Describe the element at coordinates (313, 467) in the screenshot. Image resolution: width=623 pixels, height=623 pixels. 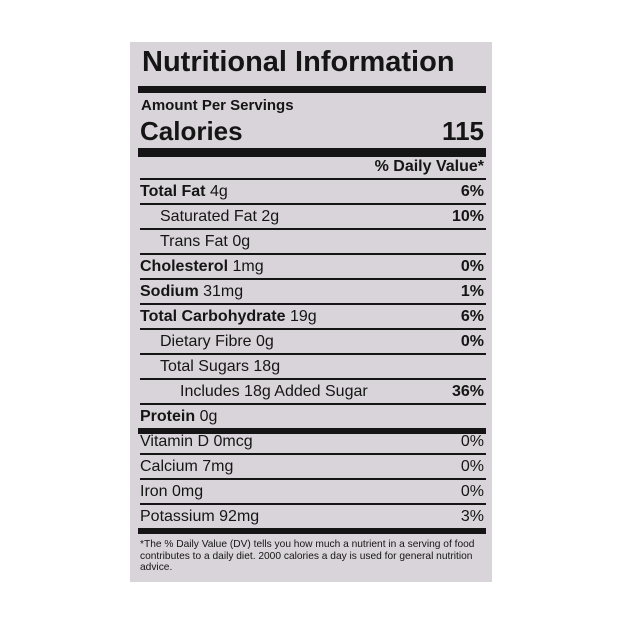
I see `nutrient-row: Calcium 7mg 0%` at that location.